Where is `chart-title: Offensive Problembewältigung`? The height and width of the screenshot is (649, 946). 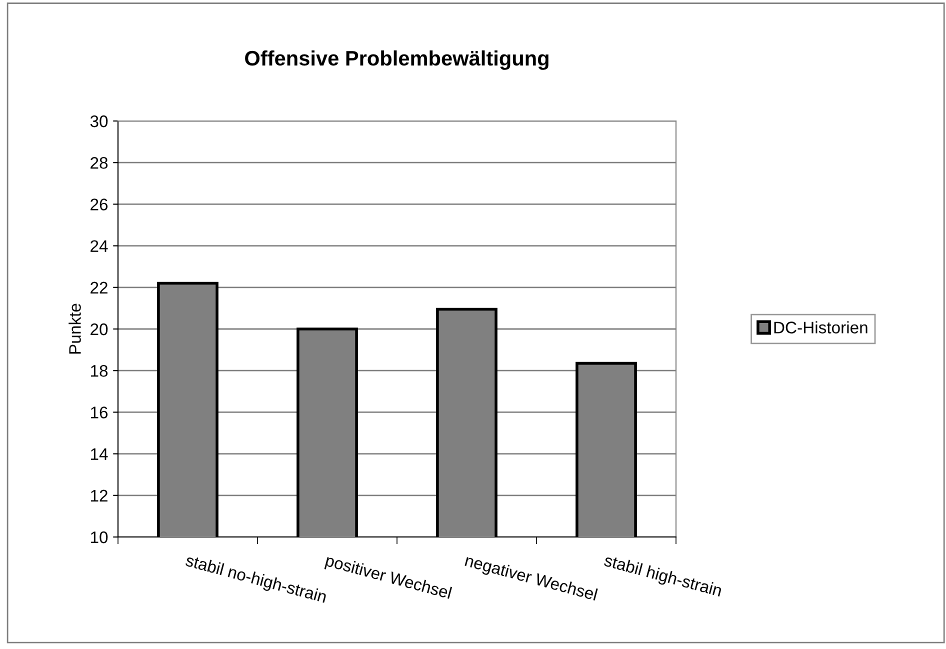
chart-title: Offensive Problembewältigung is located at coordinates (396, 60).